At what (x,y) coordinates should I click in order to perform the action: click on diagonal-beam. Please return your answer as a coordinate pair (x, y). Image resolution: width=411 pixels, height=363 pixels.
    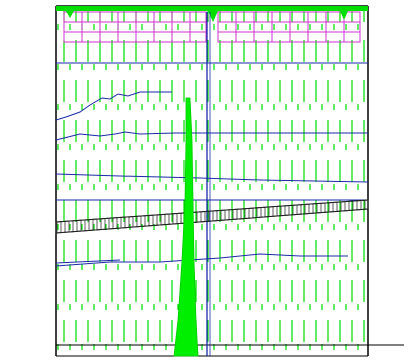
    Looking at the image, I should click on (212, 216).